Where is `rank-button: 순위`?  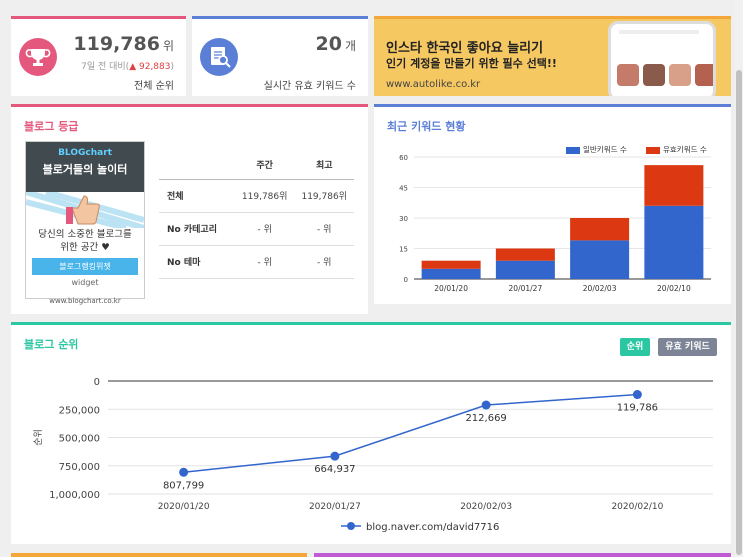
rank-button: 순위 is located at coordinates (635, 347).